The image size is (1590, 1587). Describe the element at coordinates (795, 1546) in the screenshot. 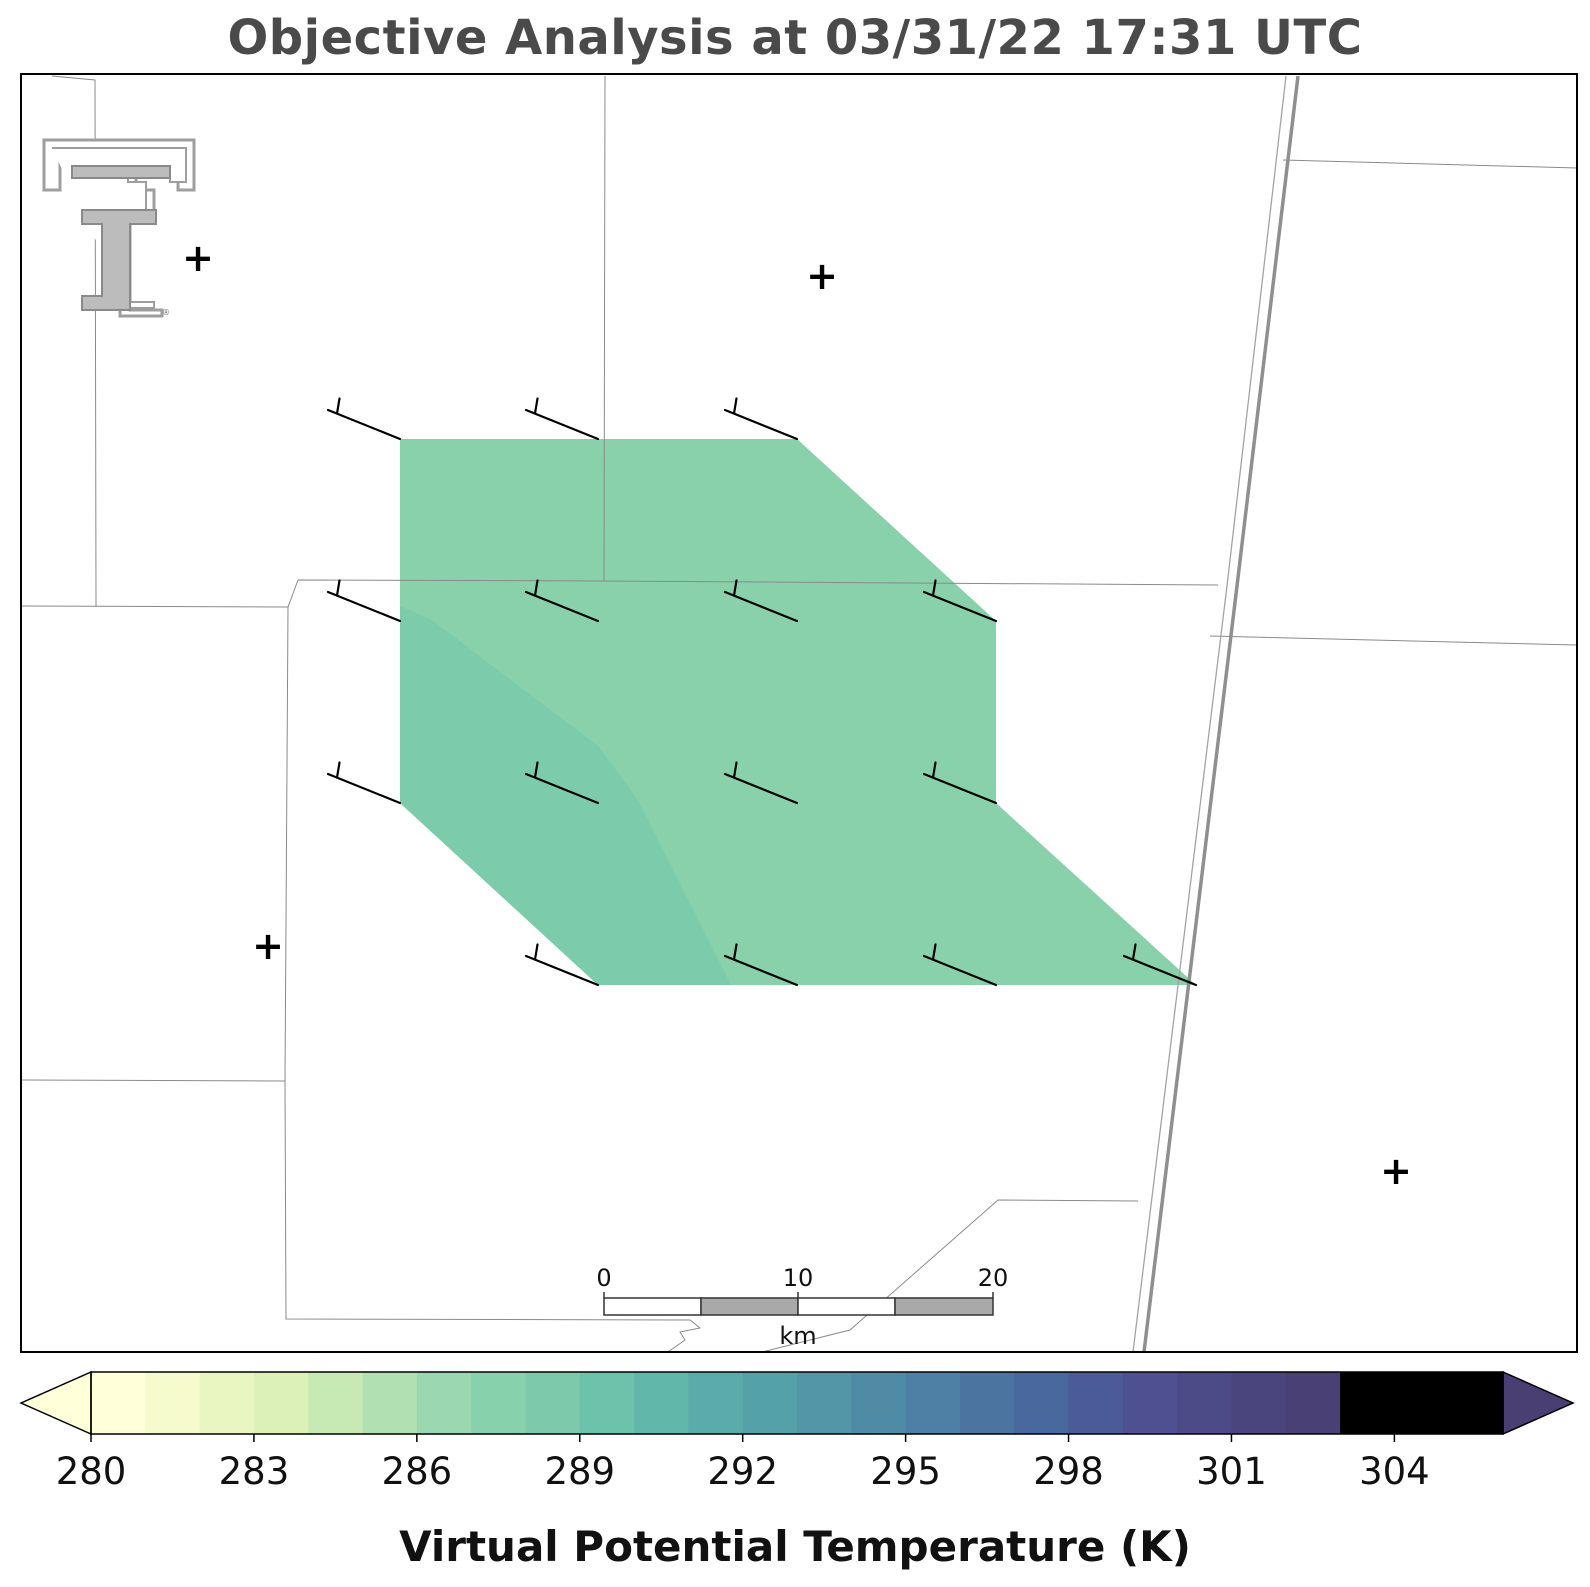

I see `colorbar-label: Virtual Potential Temperature (K)` at that location.